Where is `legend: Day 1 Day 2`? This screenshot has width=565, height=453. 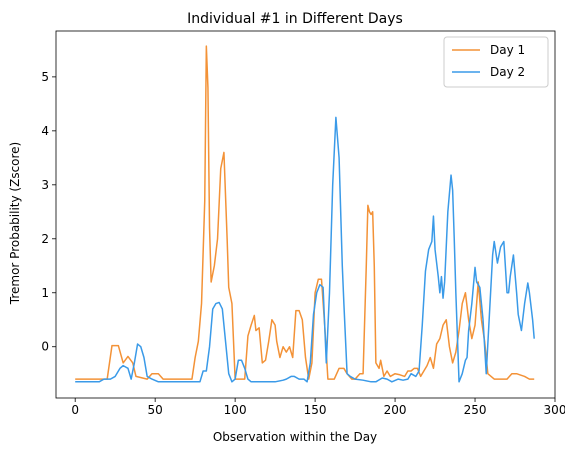 legend: Day 1 Day 2 is located at coordinates (496, 62).